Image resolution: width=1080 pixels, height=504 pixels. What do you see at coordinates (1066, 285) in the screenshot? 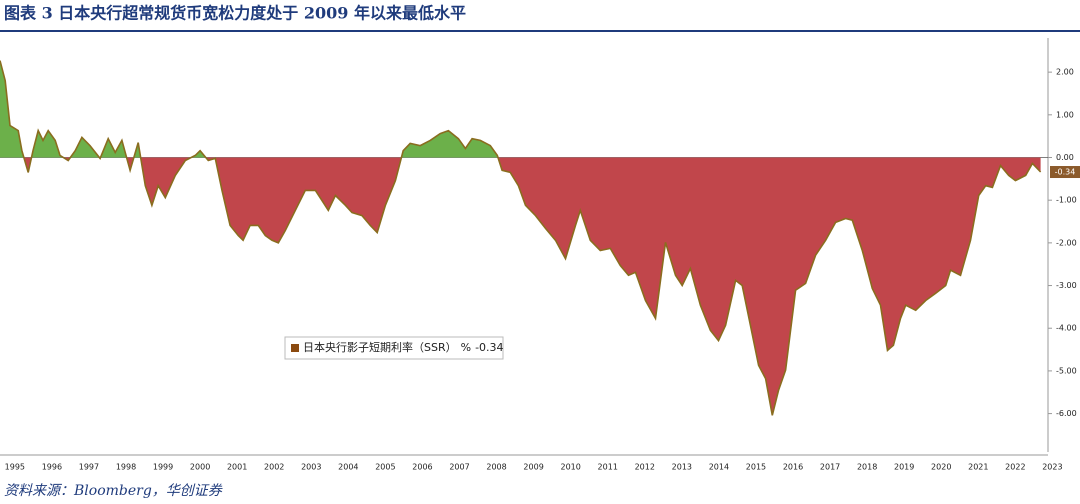
I see `y-tick-label: -3.00` at bounding box center [1066, 285].